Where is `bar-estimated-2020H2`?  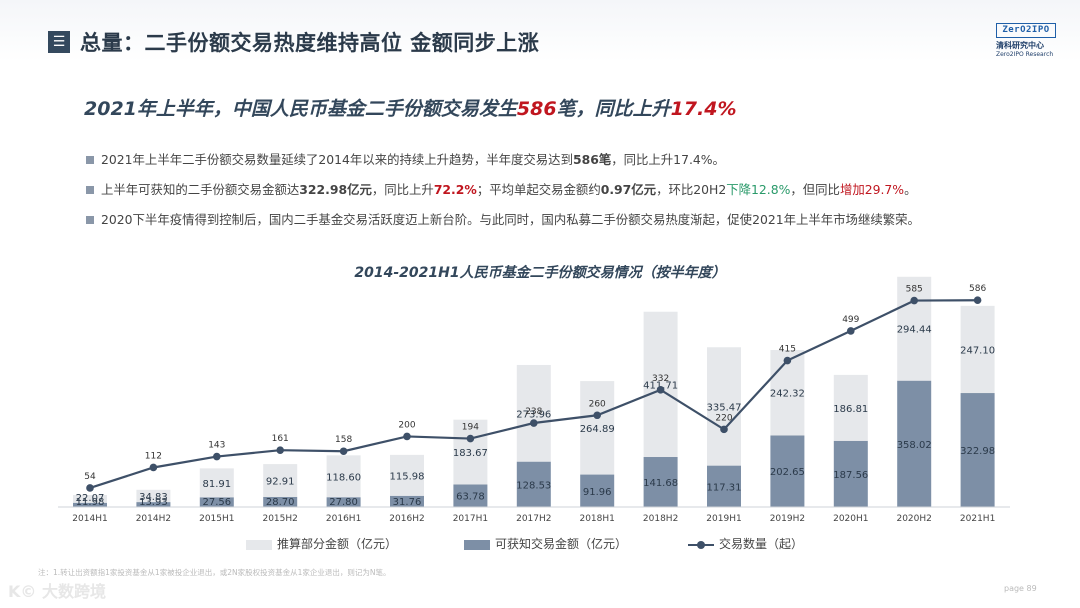
bar-estimated-2020H2 is located at coordinates (914, 328).